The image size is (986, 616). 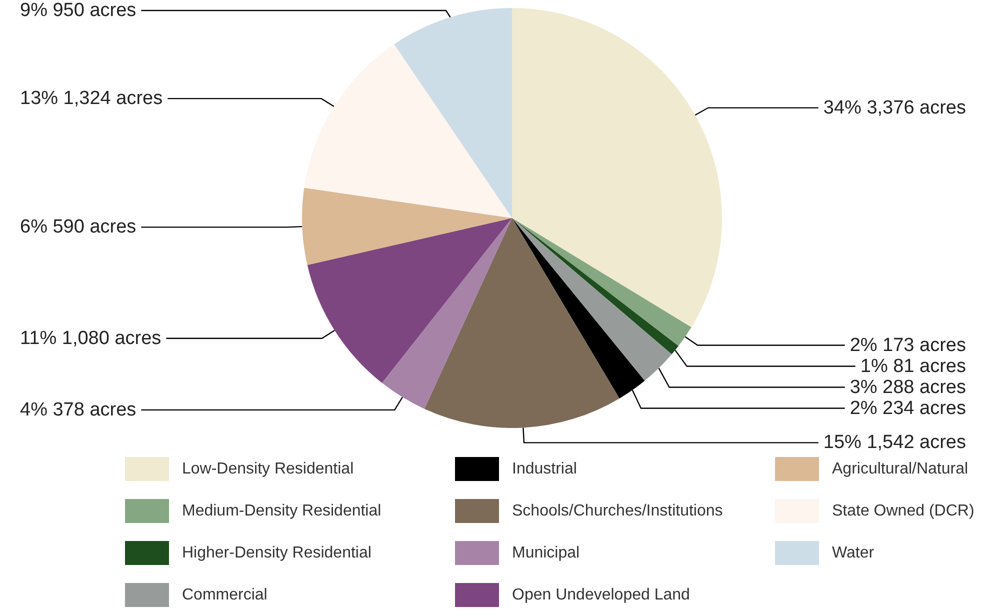 What do you see at coordinates (908, 408) in the screenshot?
I see `data-label: 2% 234 acres` at bounding box center [908, 408].